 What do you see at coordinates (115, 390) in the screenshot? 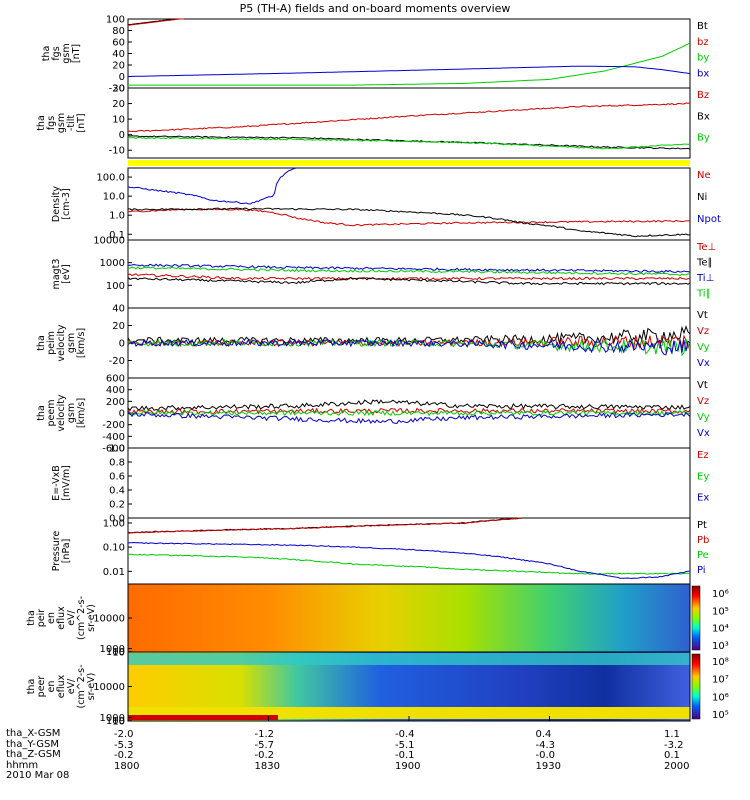
I see `y-tick-label: 400` at bounding box center [115, 390].